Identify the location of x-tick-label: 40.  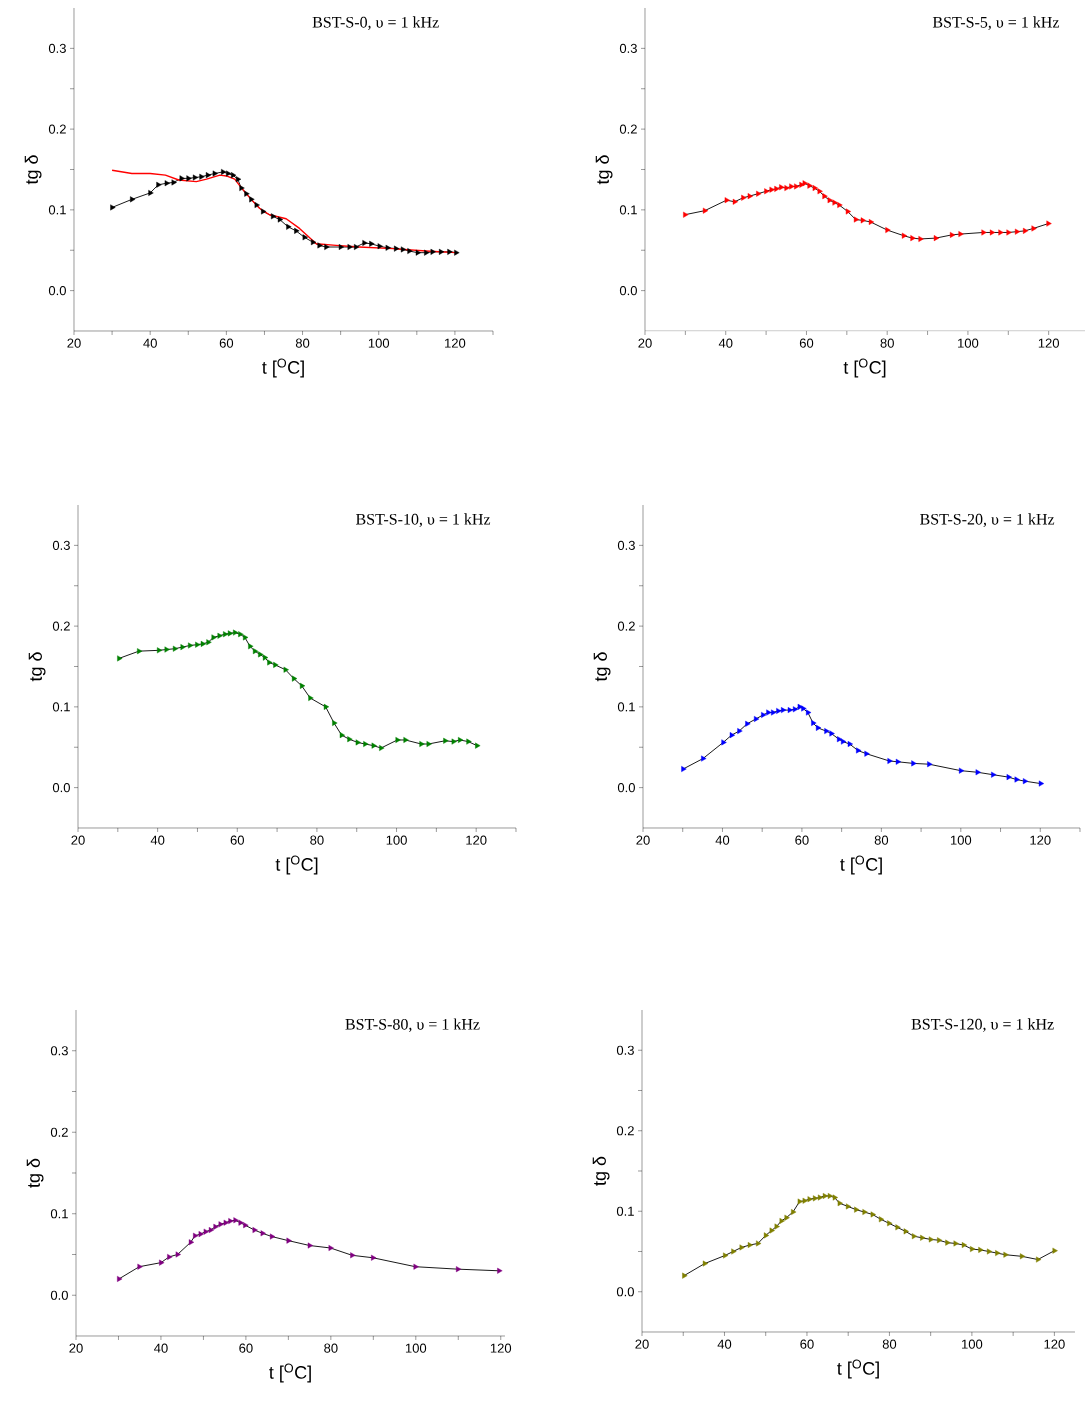
(724, 1344).